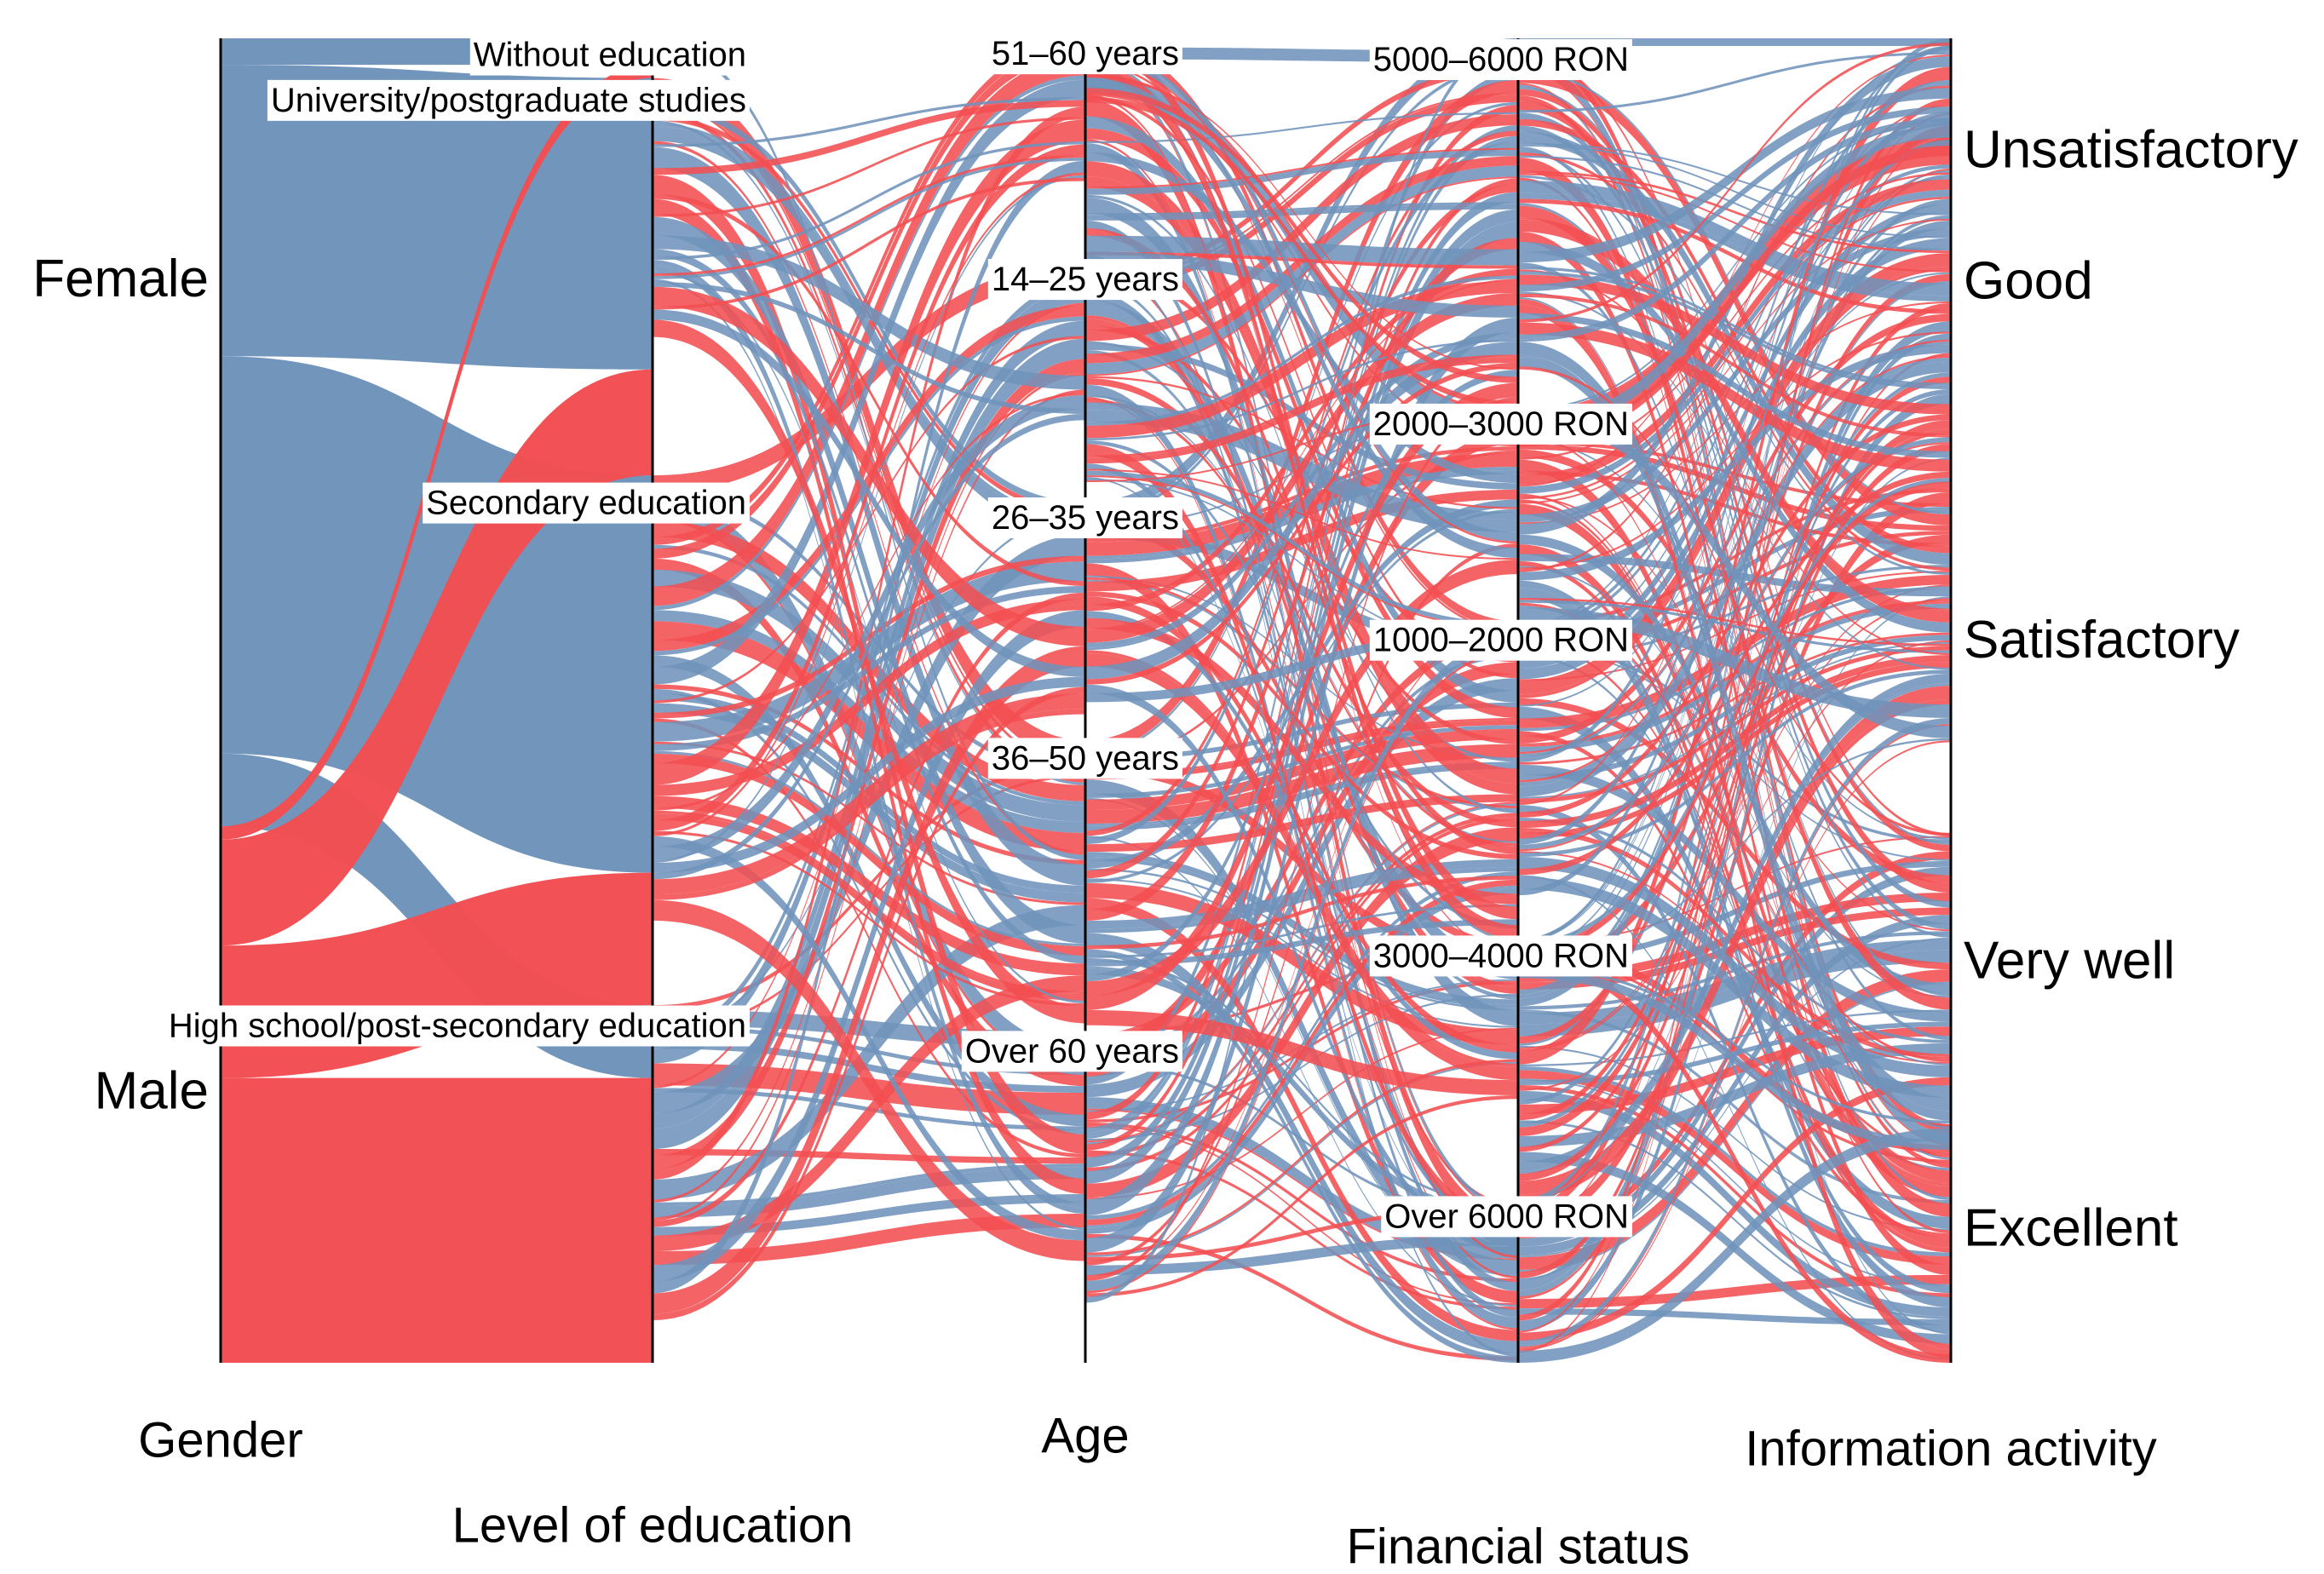 This screenshot has width=2324, height=1574. What do you see at coordinates (2102, 640) in the screenshot?
I see `category-label-satisfactory: Satisfactory` at bounding box center [2102, 640].